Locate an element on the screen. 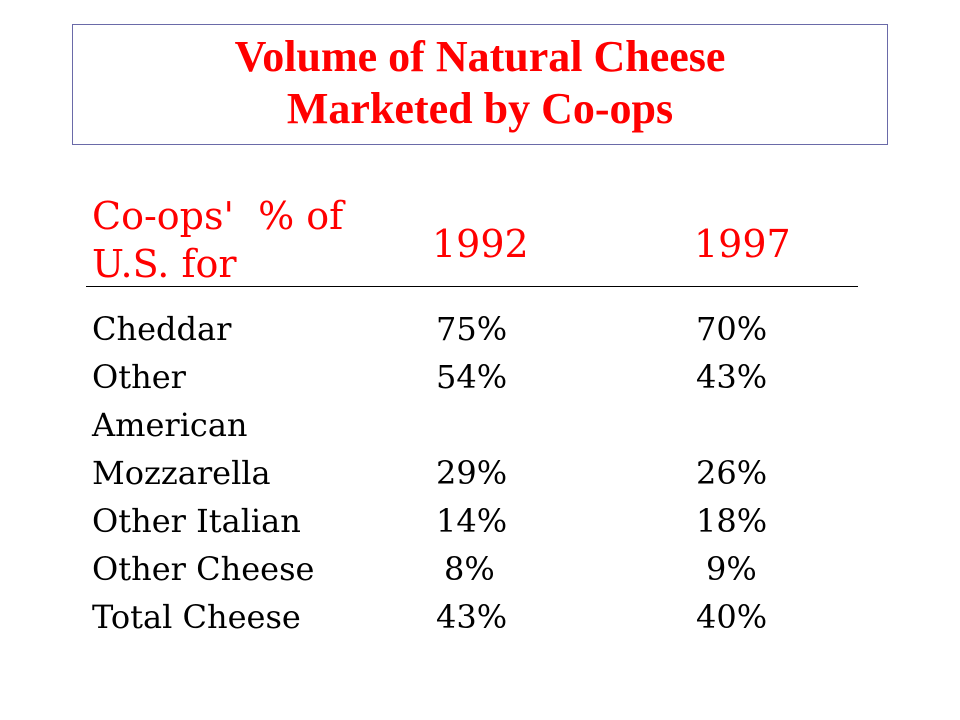 Image resolution: width=960 pixels, height=720 pixels. row-value-1997: 40% is located at coordinates (732, 617).